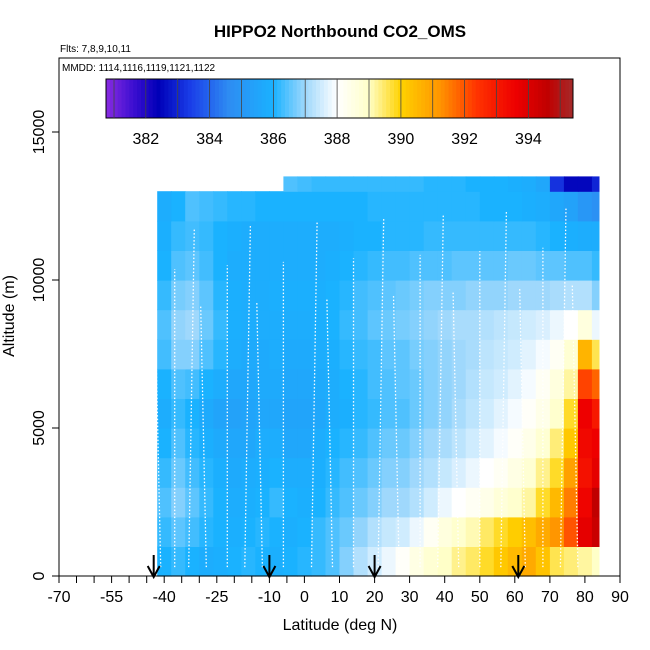  Describe the element at coordinates (445, 597) in the screenshot. I see `x-tick-label: 40` at that location.